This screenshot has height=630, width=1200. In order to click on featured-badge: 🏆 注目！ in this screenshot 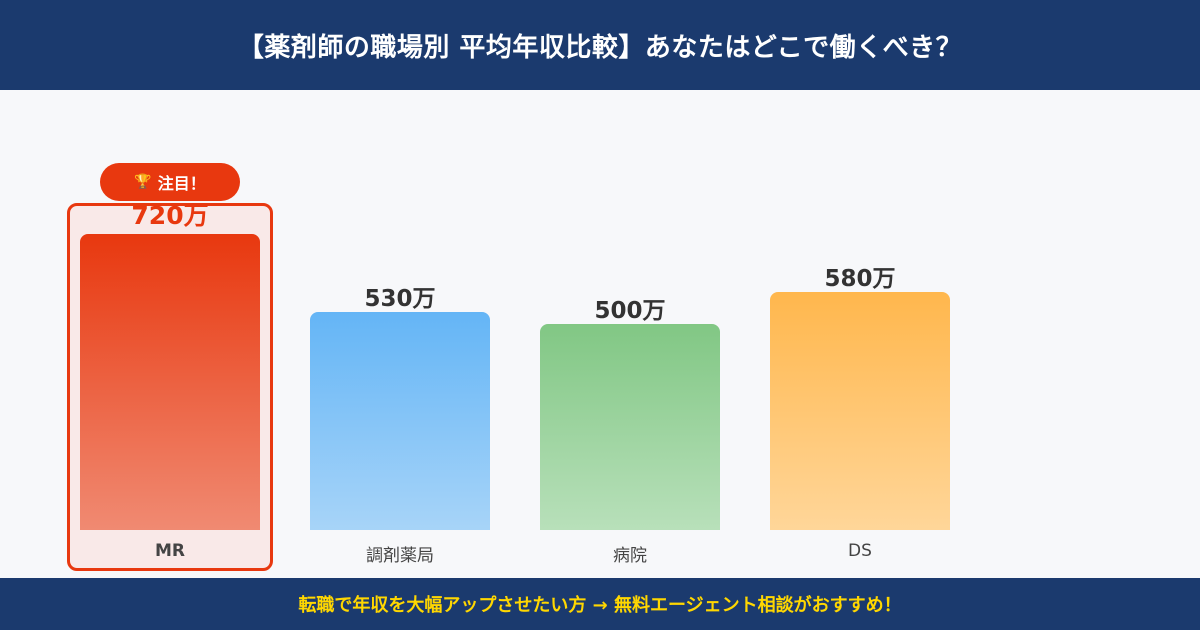, I will do `click(170, 182)`.